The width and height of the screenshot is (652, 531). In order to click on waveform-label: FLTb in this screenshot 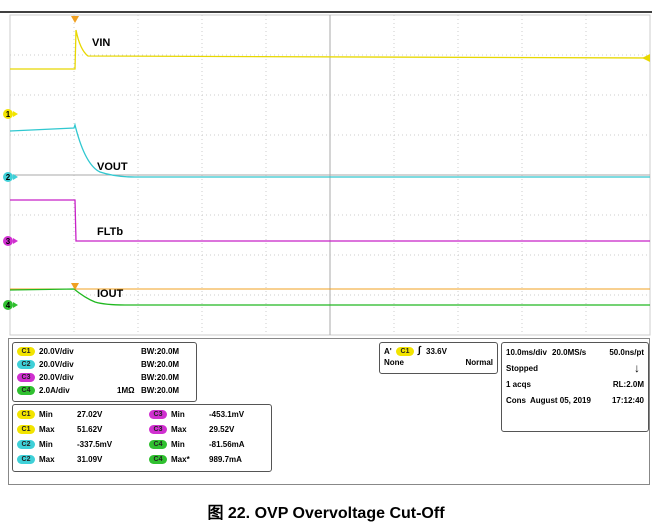, I will do `click(110, 232)`.